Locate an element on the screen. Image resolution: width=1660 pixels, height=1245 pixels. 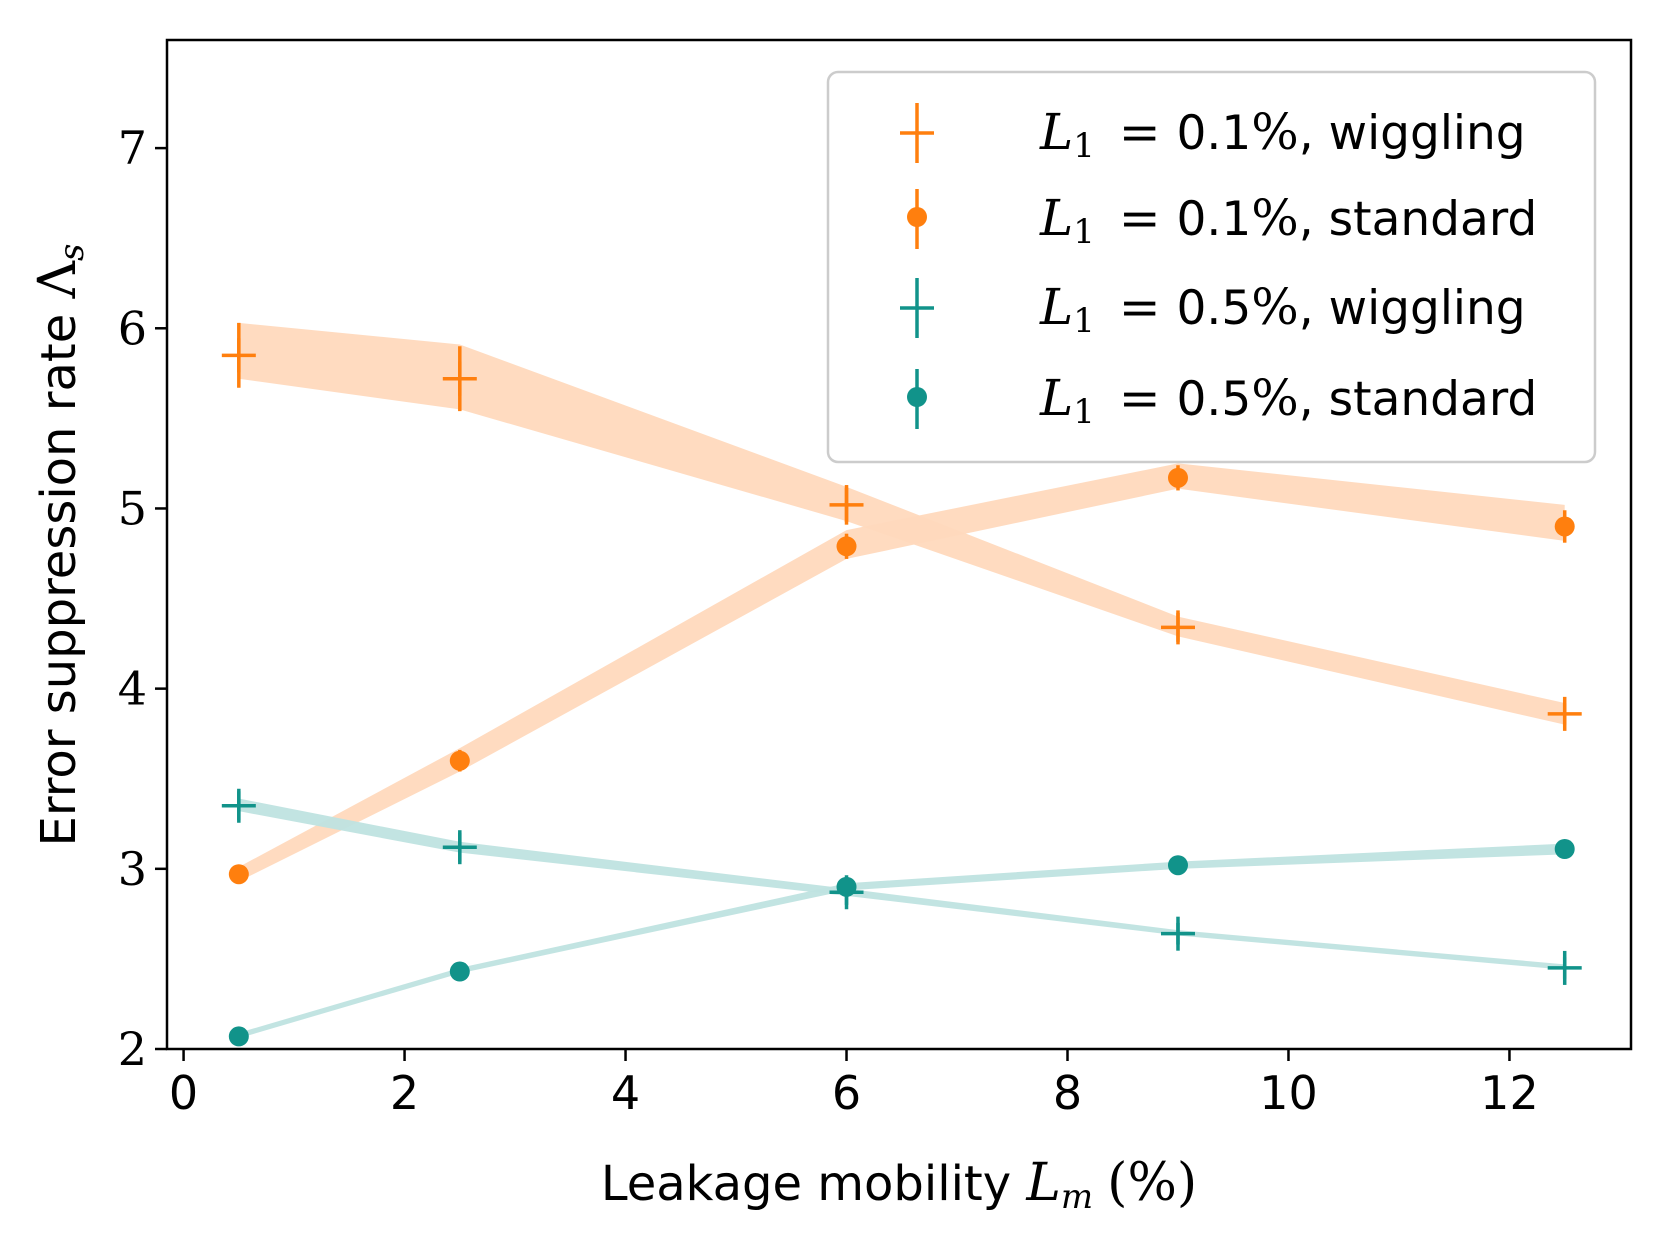
y-axis-label-text: Error suppression rate is located at coordinates (59, 573).